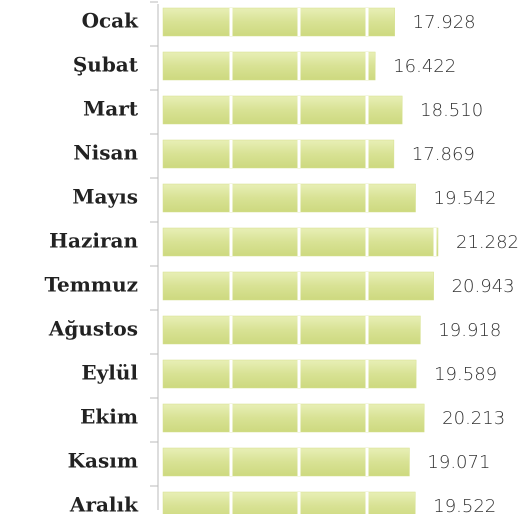  What do you see at coordinates (105, 153) in the screenshot?
I see `category-label: Nisan` at bounding box center [105, 153].